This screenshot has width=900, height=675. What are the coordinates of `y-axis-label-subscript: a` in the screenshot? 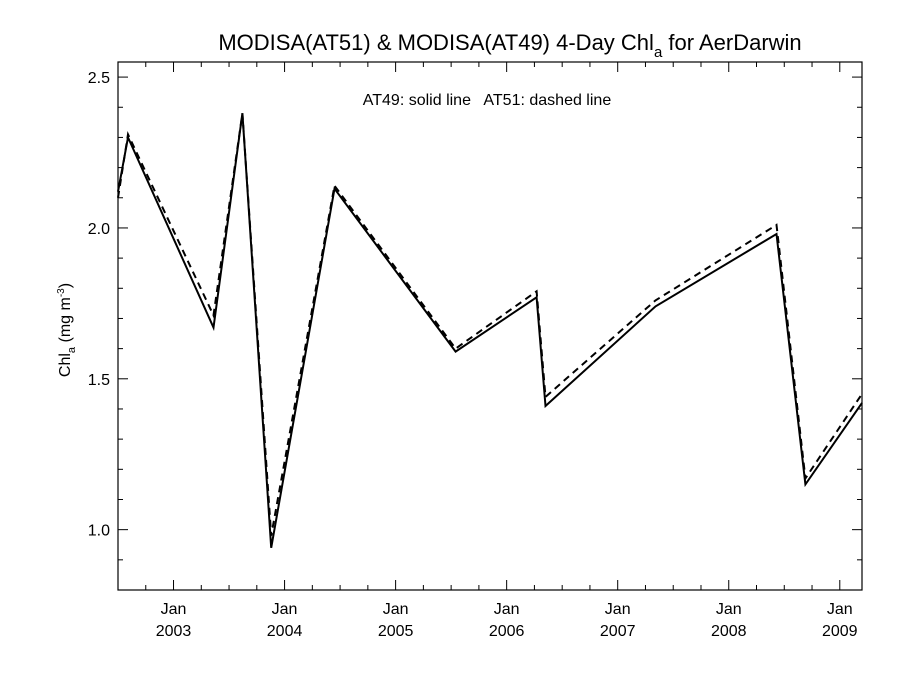 It's located at (72, 349).